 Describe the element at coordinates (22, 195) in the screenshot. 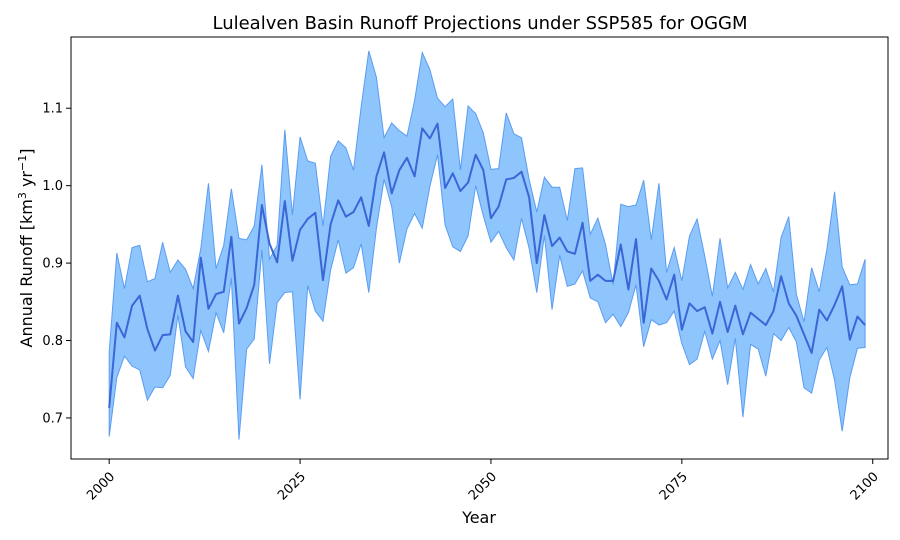

I see `y-axis-title-sup1: 3` at that location.